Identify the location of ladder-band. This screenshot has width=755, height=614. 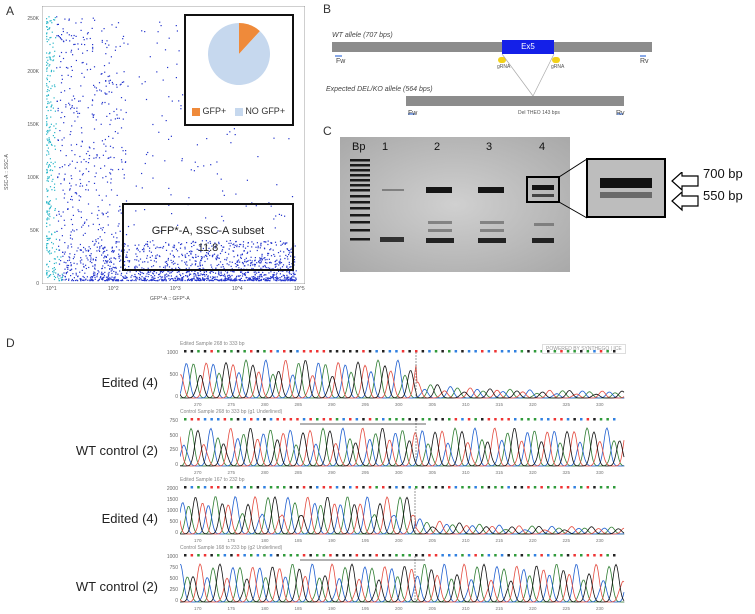
(360, 185).